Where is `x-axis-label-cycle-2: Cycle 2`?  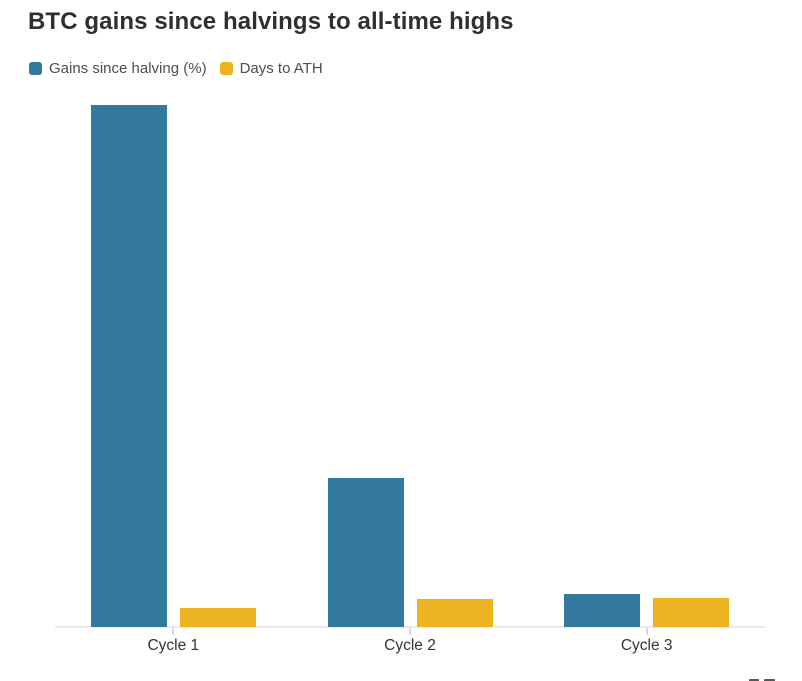 x-axis-label-cycle-2: Cycle 2 is located at coordinates (410, 645).